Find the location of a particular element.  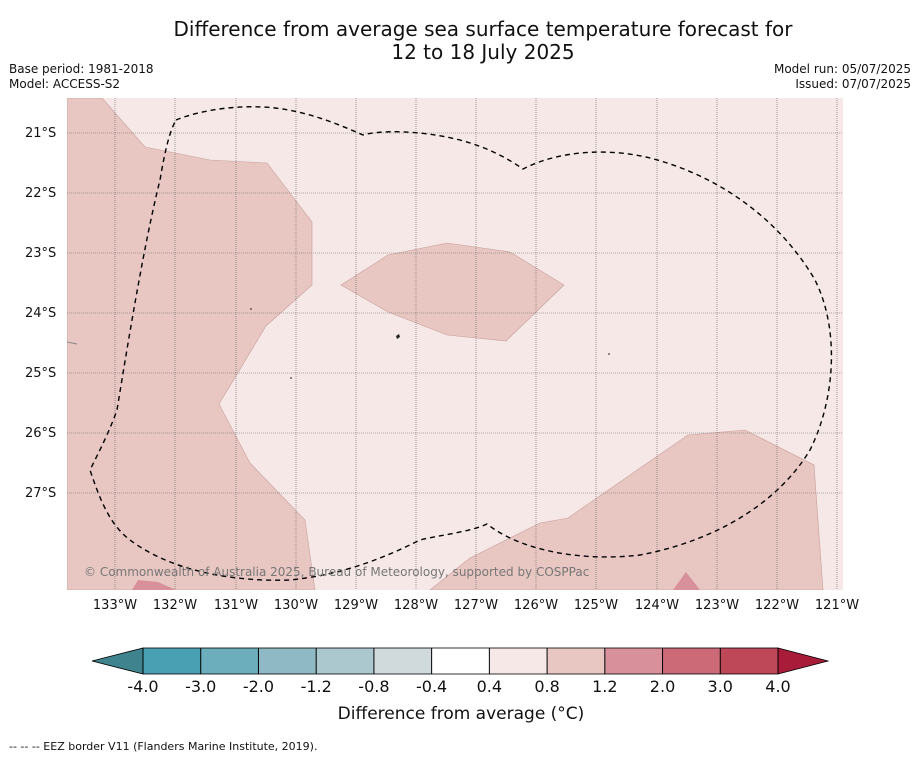

colorbar-tick-label: 2.0 is located at coordinates (662, 686).